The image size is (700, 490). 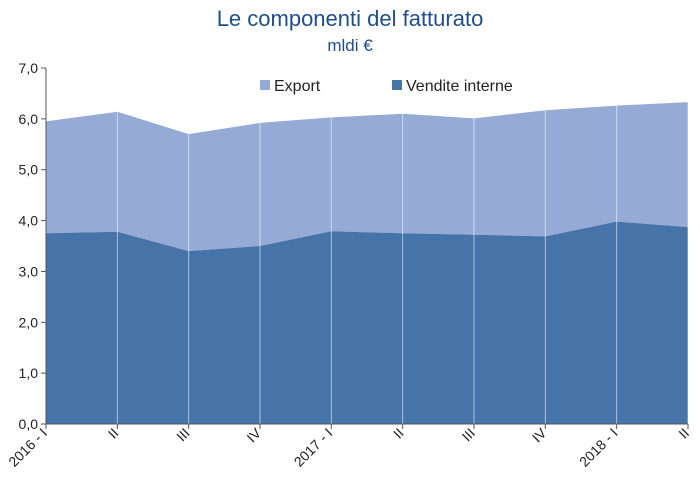 I want to click on y-tick-label: 1,0, so click(x=29, y=373).